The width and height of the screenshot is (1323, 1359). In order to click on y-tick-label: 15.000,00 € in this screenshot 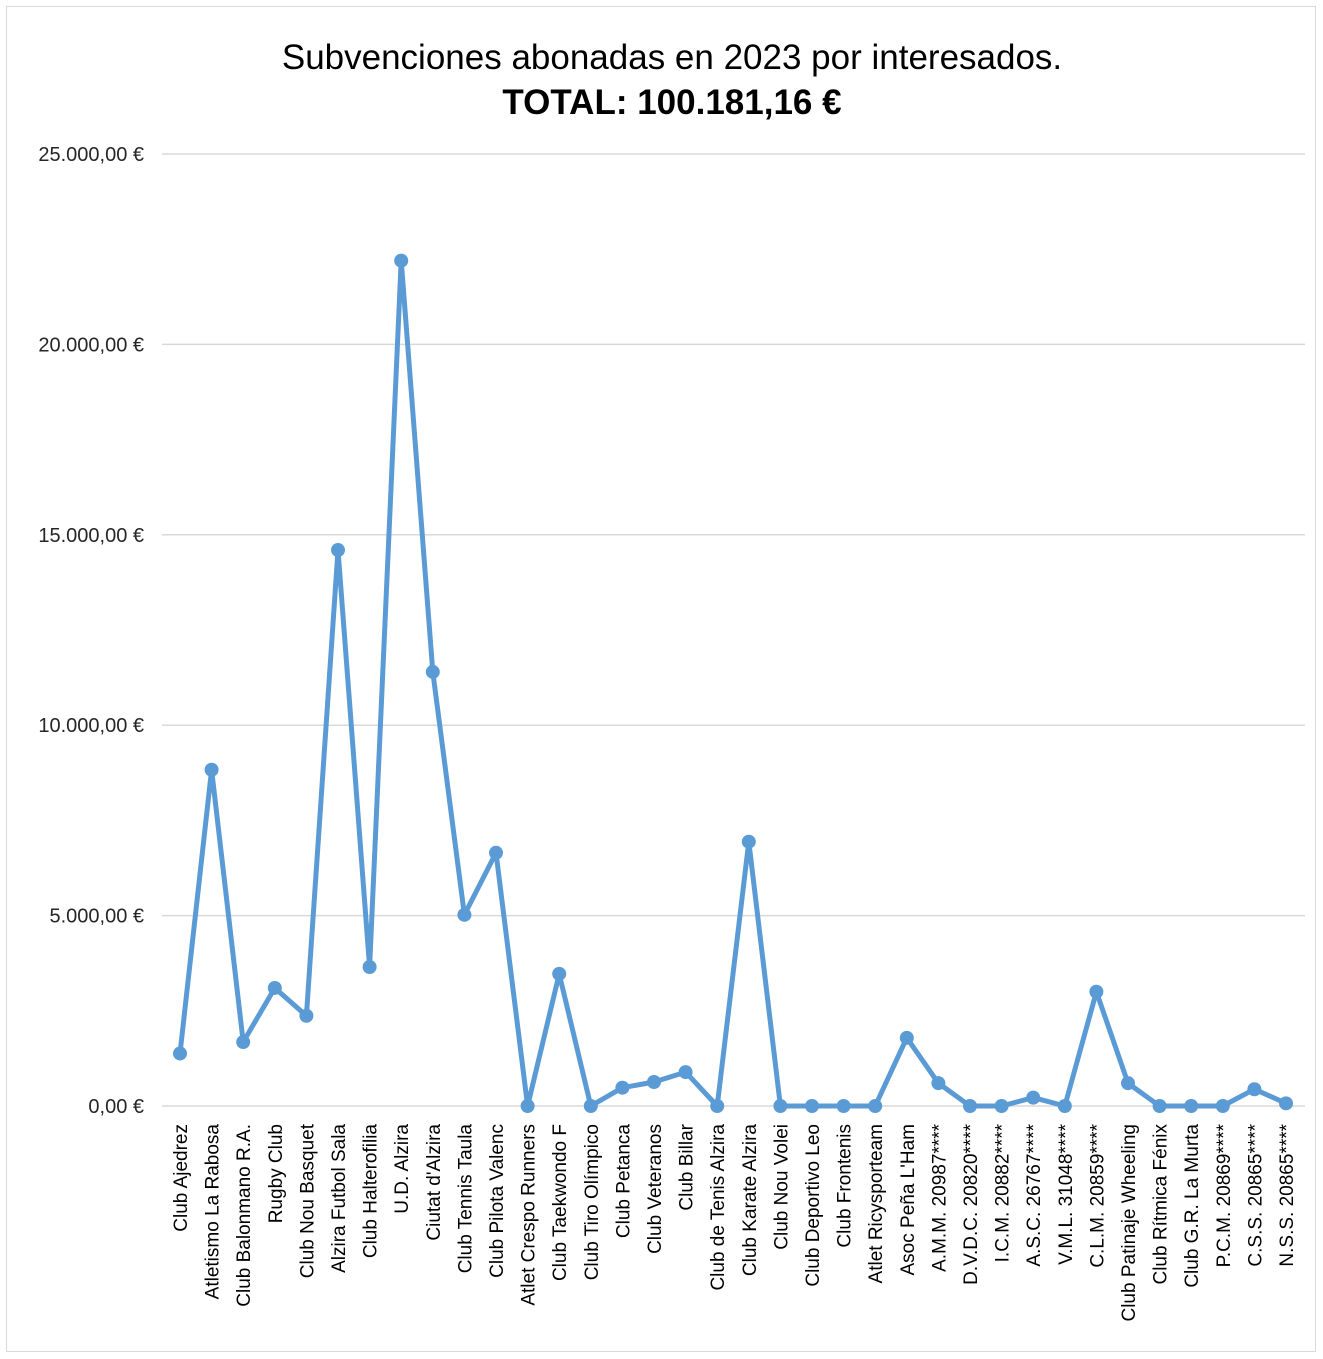, I will do `click(91, 536)`.